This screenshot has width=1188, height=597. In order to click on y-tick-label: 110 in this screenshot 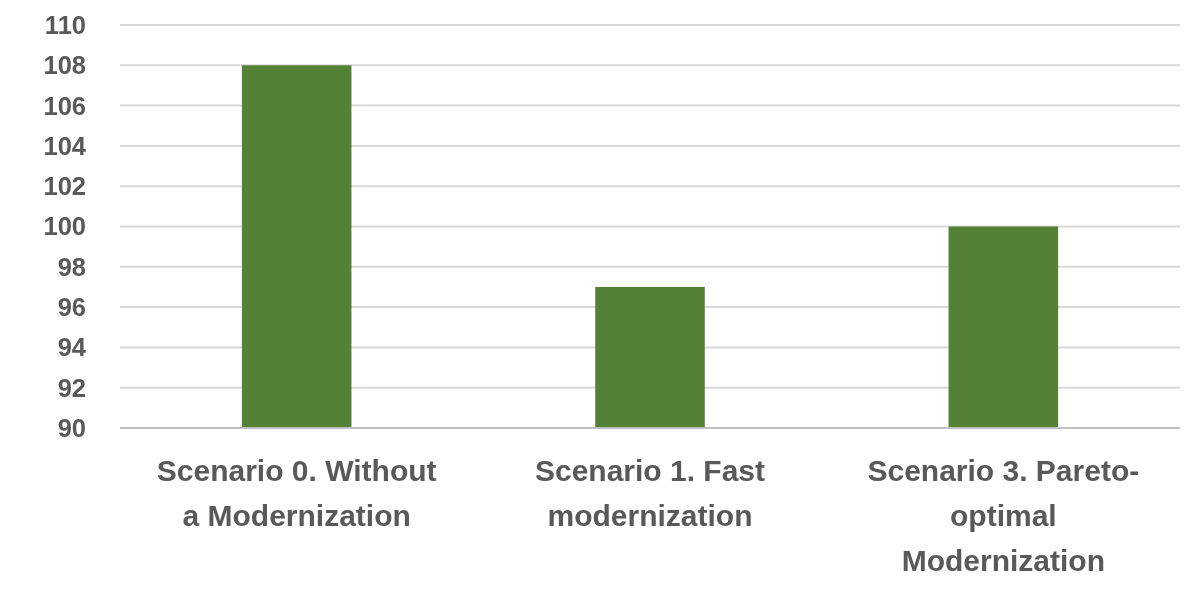, I will do `click(65, 24)`.